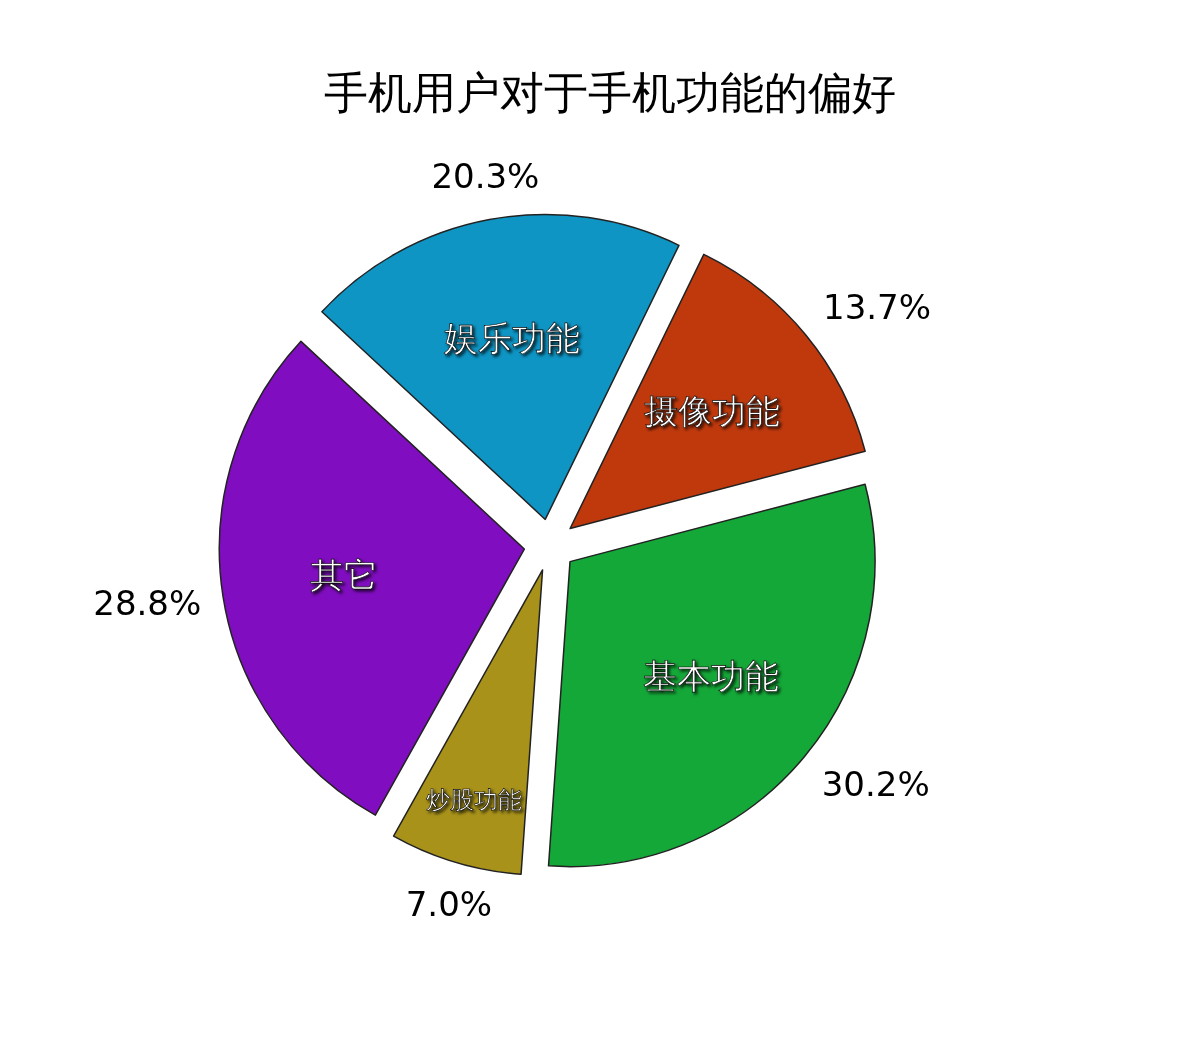 This screenshot has height=1063, width=1181. Describe the element at coordinates (877, 307) in the screenshot. I see `data-label: 13.7%` at that location.